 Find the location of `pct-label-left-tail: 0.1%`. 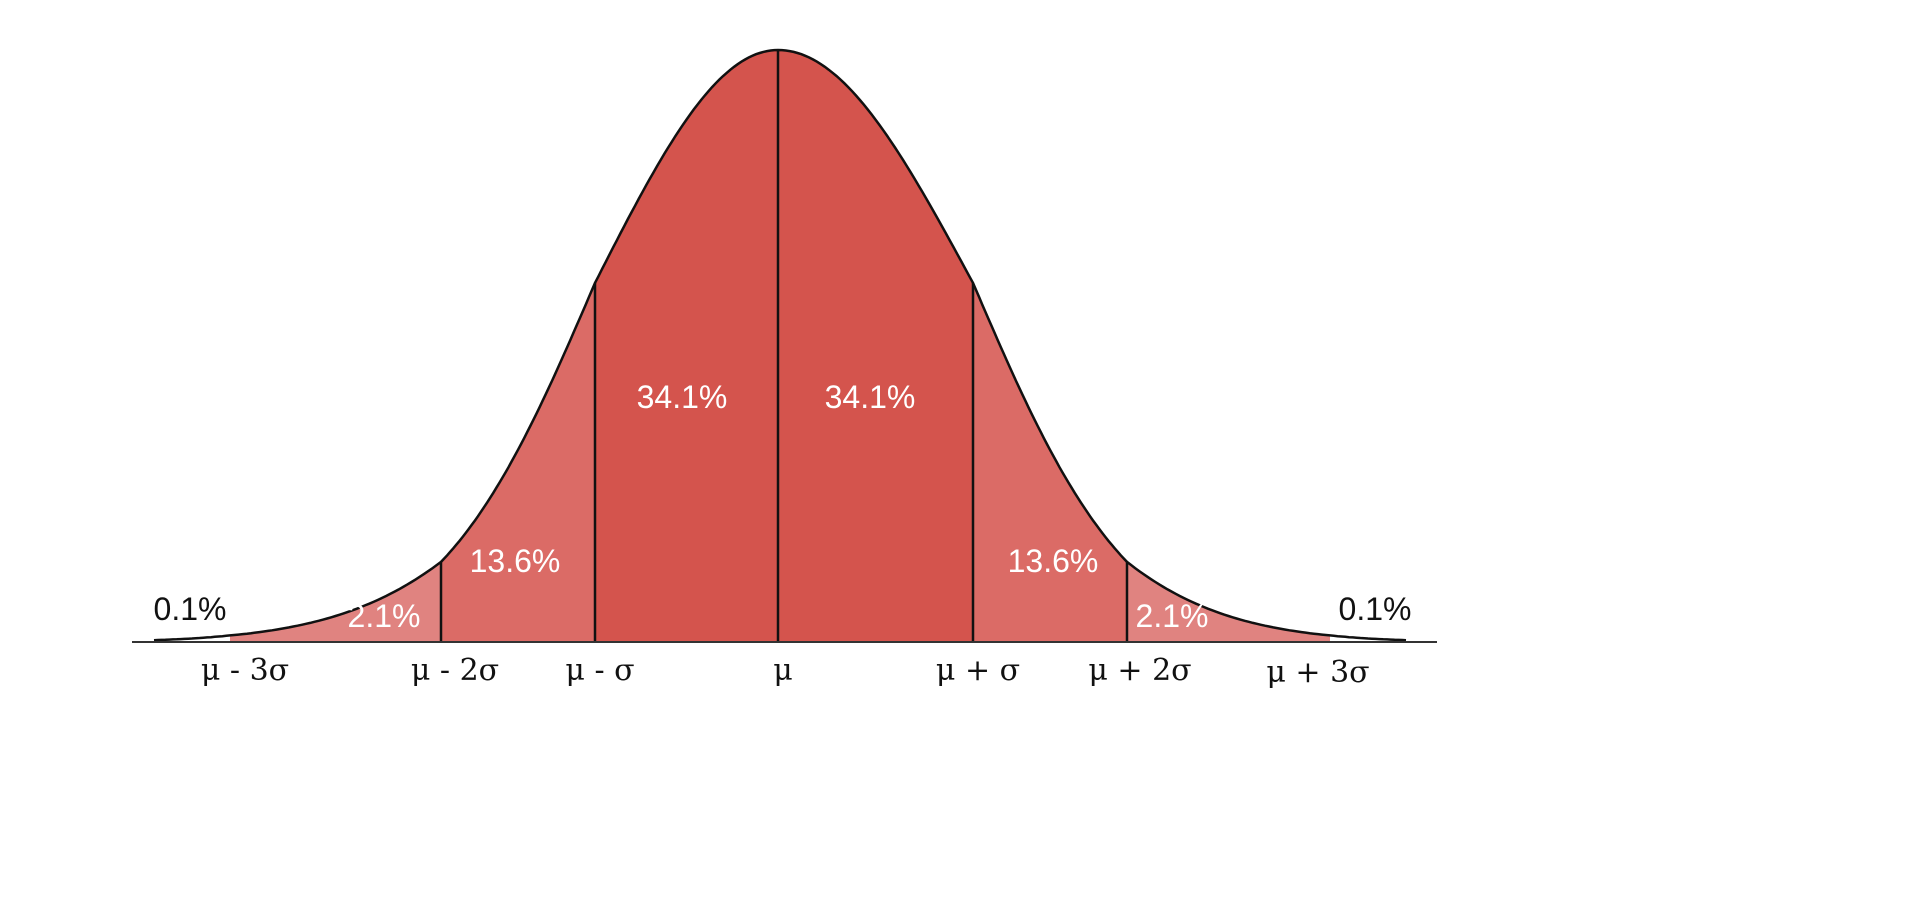

pct-label-left-tail: 0.1% is located at coordinates (190, 609).